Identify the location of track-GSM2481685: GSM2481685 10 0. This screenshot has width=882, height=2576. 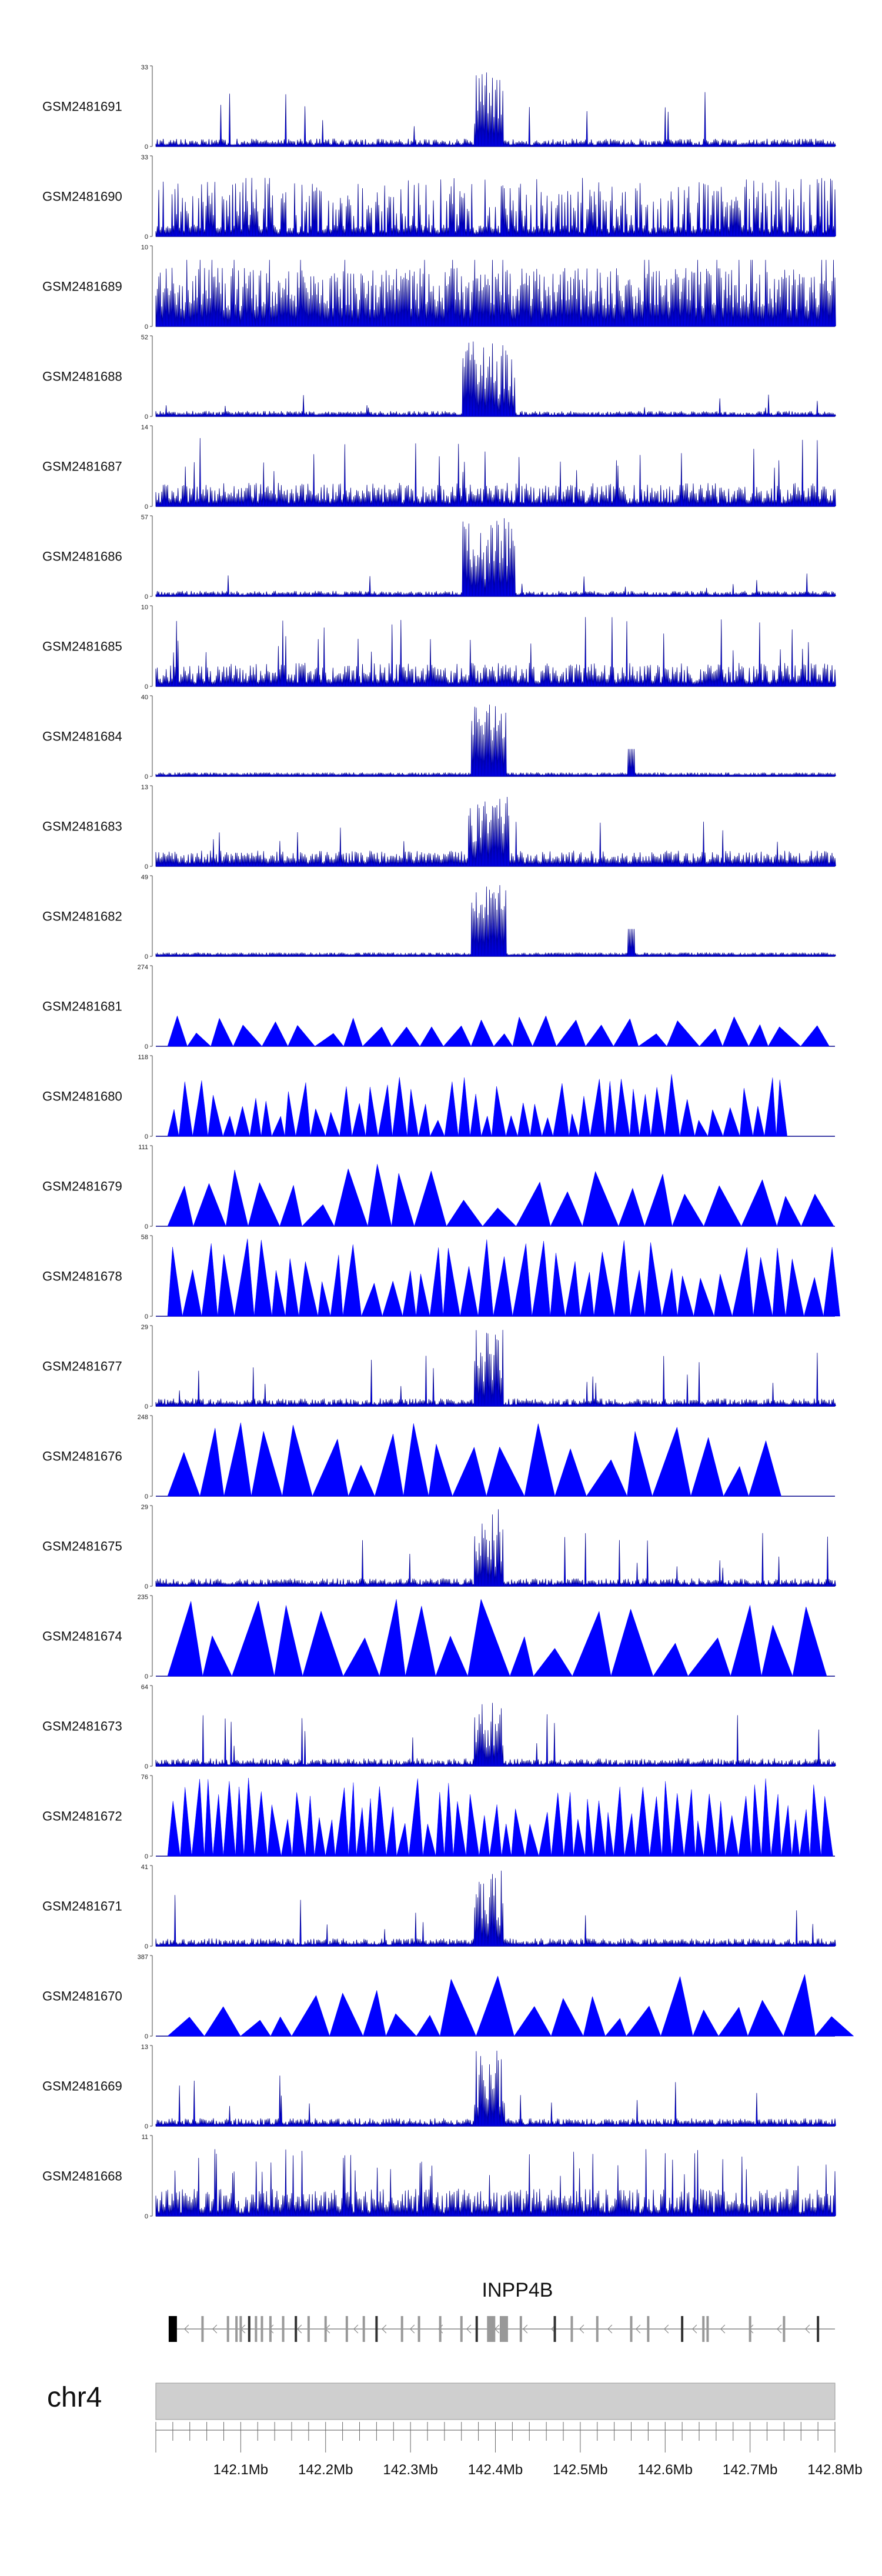
(439, 647).